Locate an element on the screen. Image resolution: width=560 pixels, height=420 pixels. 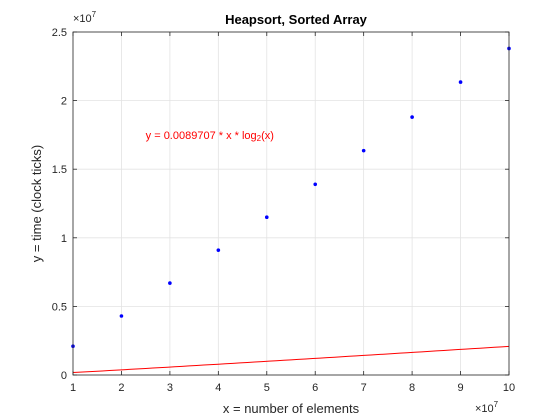
y-tick-label: 0.5 is located at coordinates (59, 307).